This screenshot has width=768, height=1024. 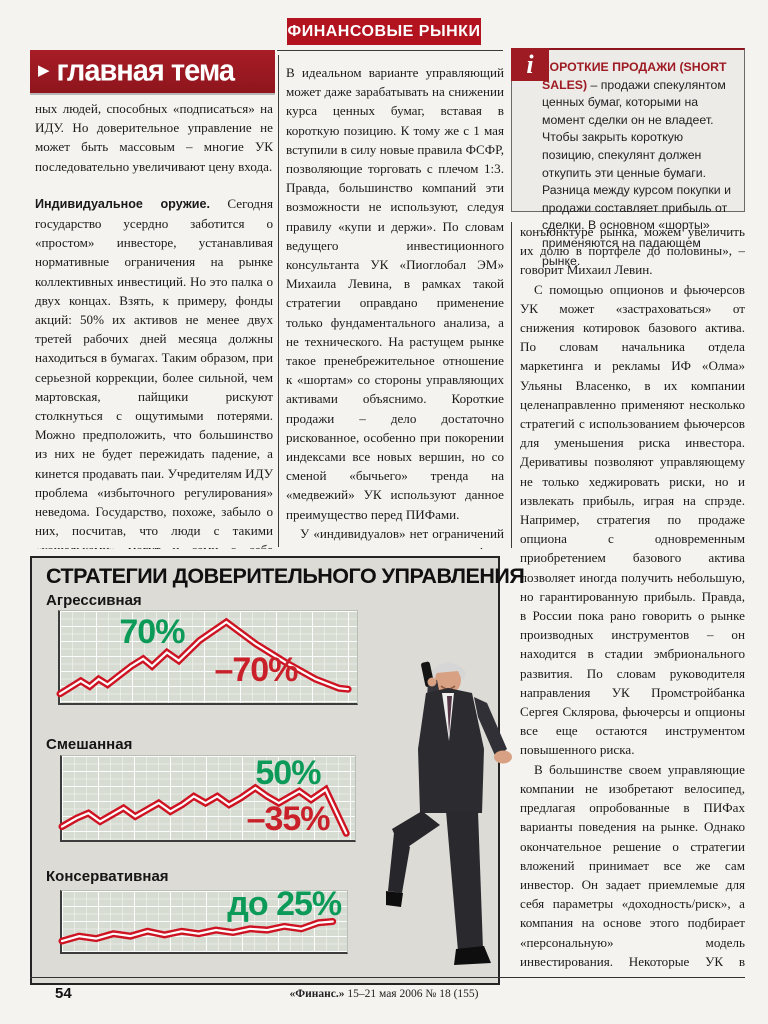 What do you see at coordinates (152, 631) in the screenshot?
I see `chart-annotation-green: 70%` at bounding box center [152, 631].